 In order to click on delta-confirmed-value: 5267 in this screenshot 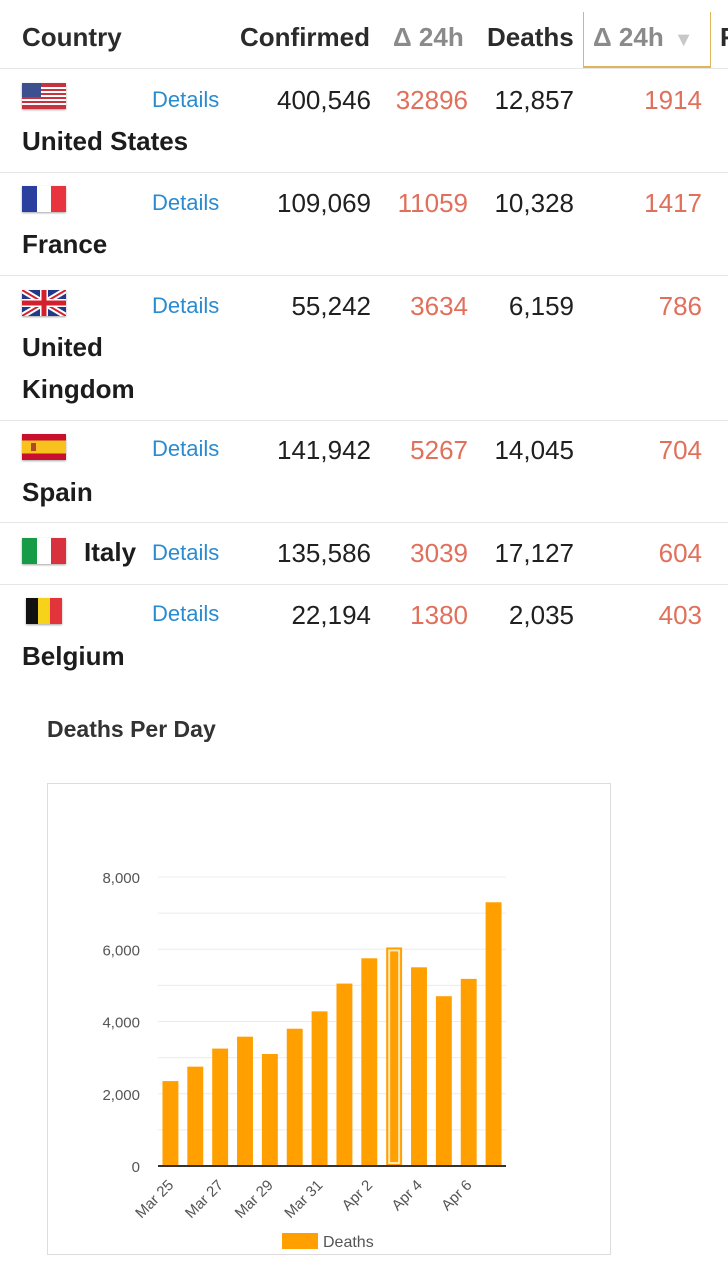, I will do `click(439, 450)`.